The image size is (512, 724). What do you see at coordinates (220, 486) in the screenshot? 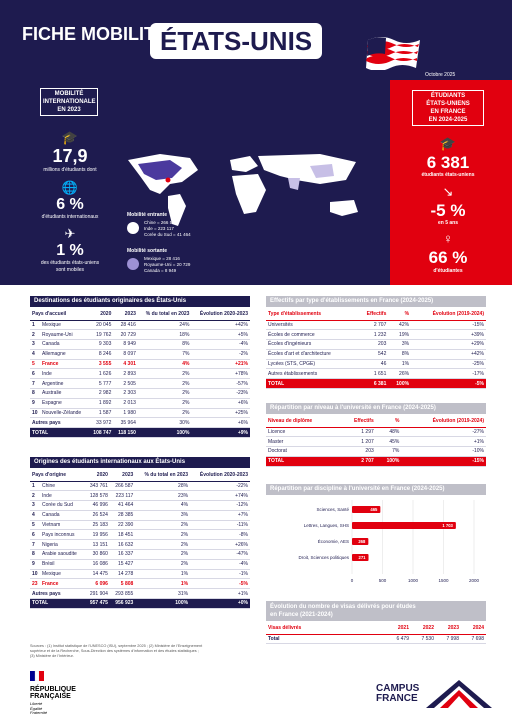
I see `value-cell: -22%` at bounding box center [220, 486].